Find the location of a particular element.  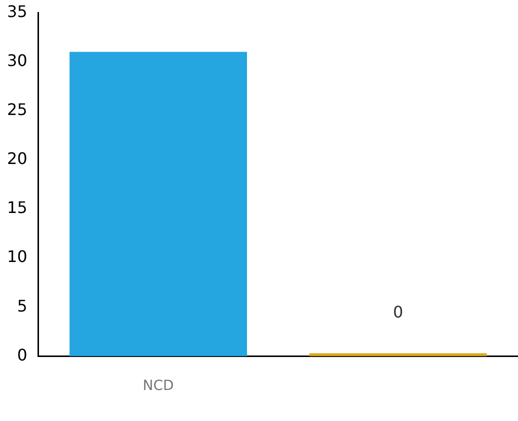

x-tick-label: NCD is located at coordinates (158, 386).